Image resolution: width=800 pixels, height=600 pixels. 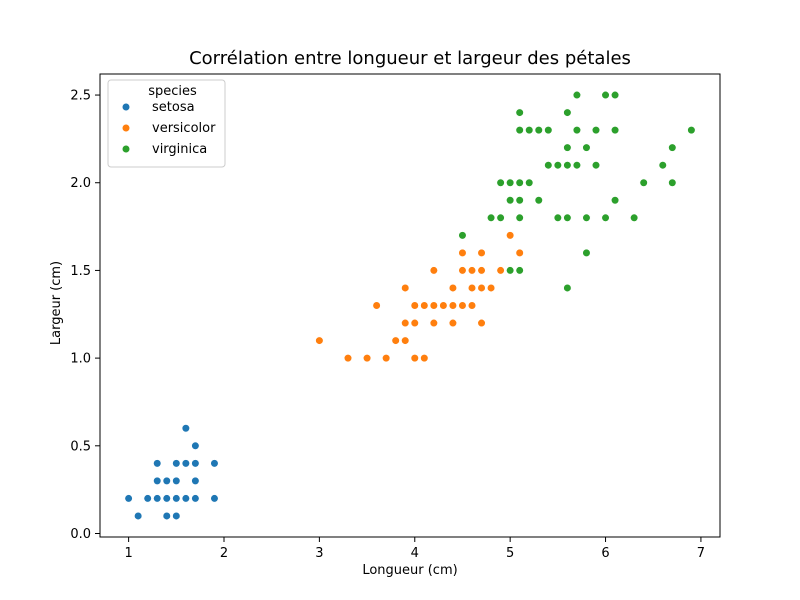 What do you see at coordinates (85, 315) in the screenshot?
I see `y-axis-ticks: 0.0 0.5 1.0 1.5 2.0 2.5` at bounding box center [85, 315].